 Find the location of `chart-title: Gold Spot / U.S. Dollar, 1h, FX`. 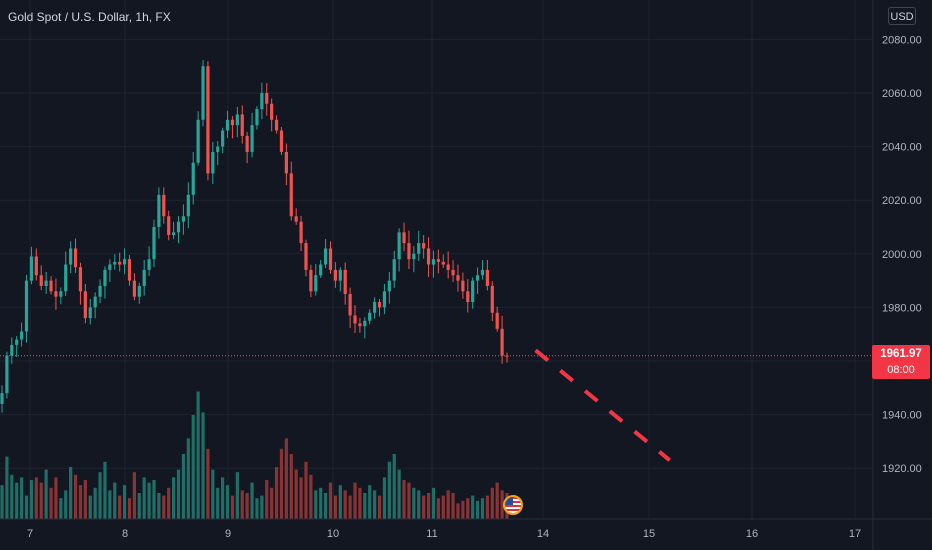

chart-title: Gold Spot / U.S. Dollar, 1h, FX is located at coordinates (89, 17).